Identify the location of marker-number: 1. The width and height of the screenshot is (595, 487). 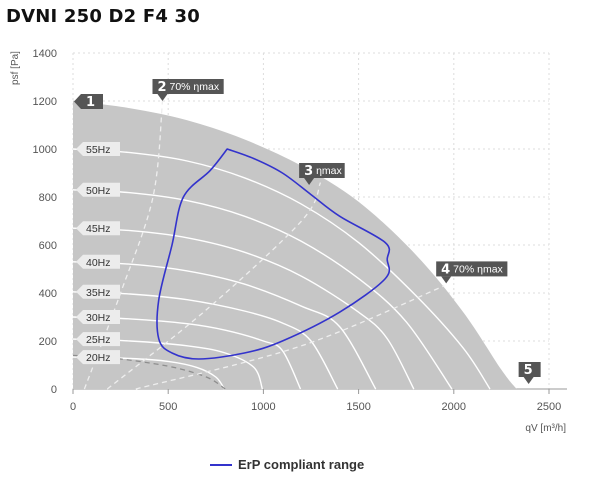
(90, 102).